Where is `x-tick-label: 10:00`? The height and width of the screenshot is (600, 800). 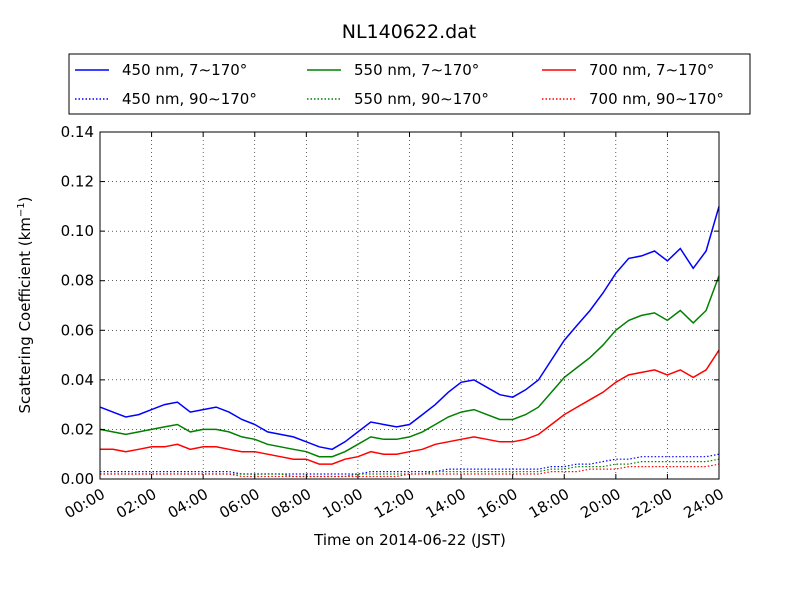 x-tick-label: 10:00 is located at coordinates (342, 503).